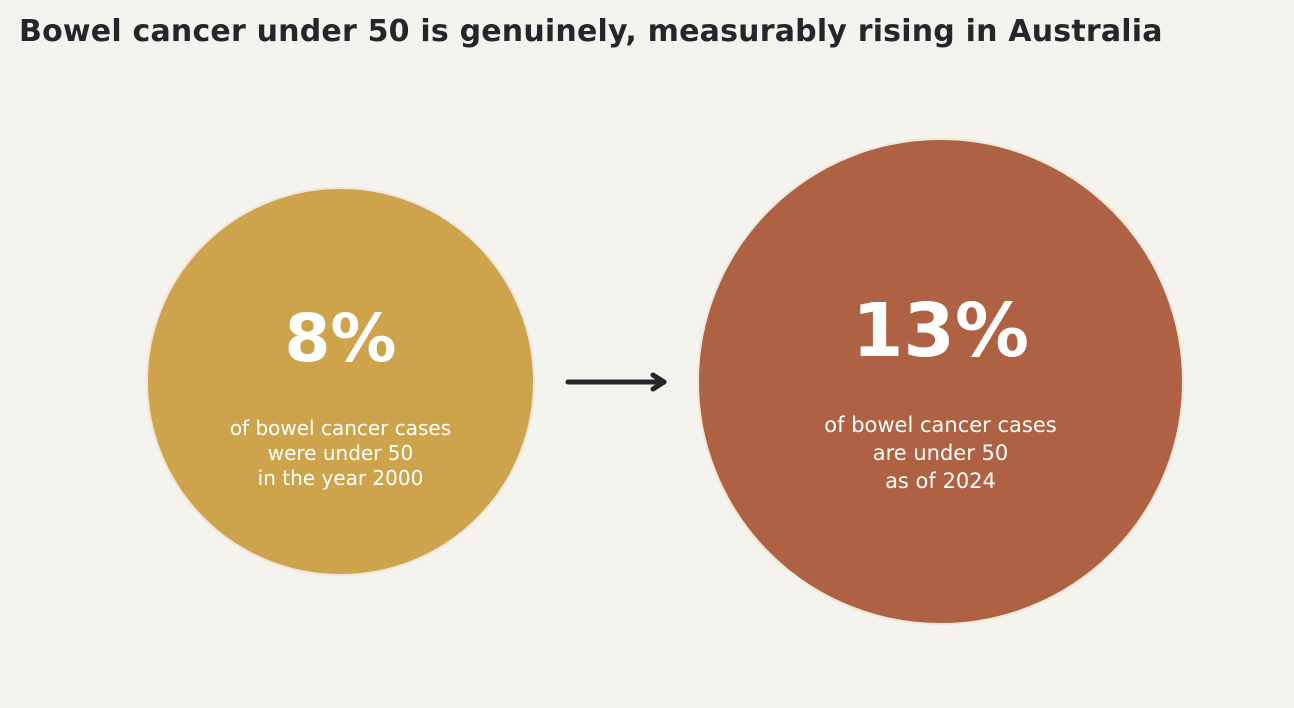  Describe the element at coordinates (616, 382) in the screenshot. I see `arrow-right-icon` at that location.